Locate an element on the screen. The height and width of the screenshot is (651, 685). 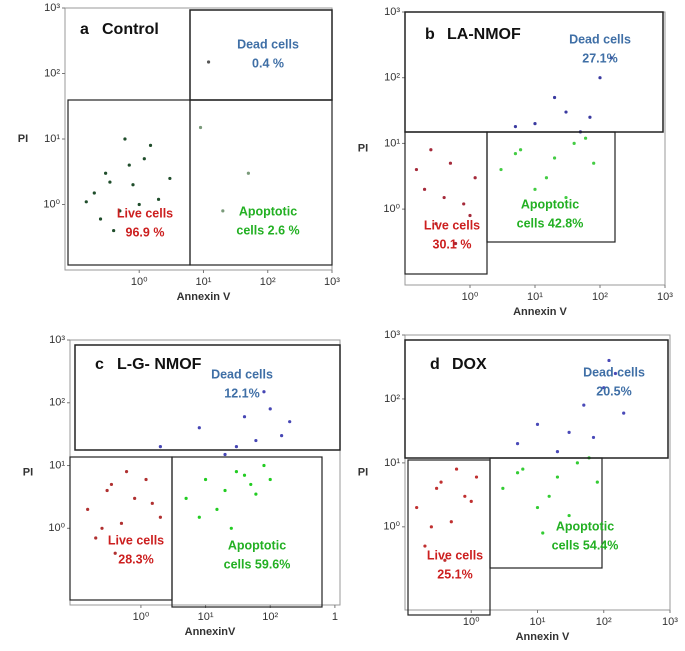
annotation: 25.1% is located at coordinates (454, 574).